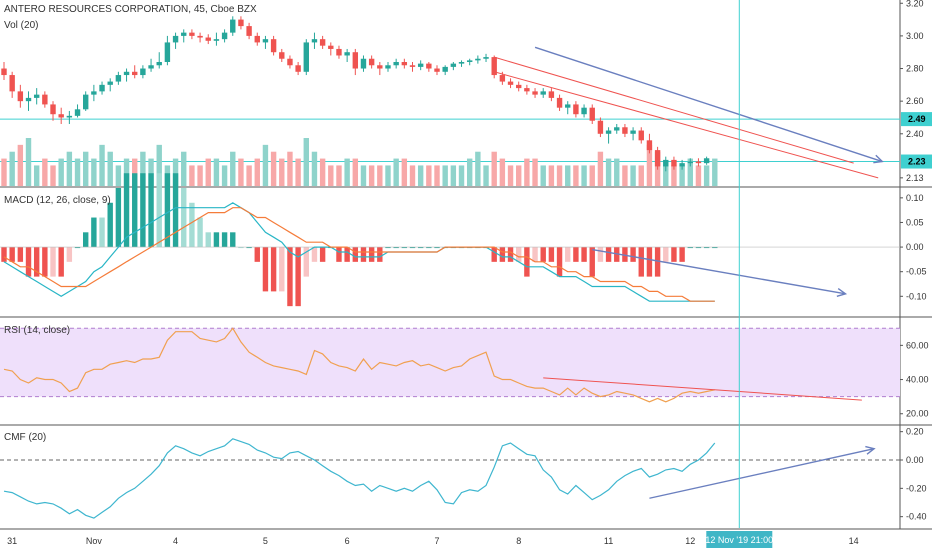  What do you see at coordinates (916, 161) in the screenshot?
I see `last-price-tag` at bounding box center [916, 161].